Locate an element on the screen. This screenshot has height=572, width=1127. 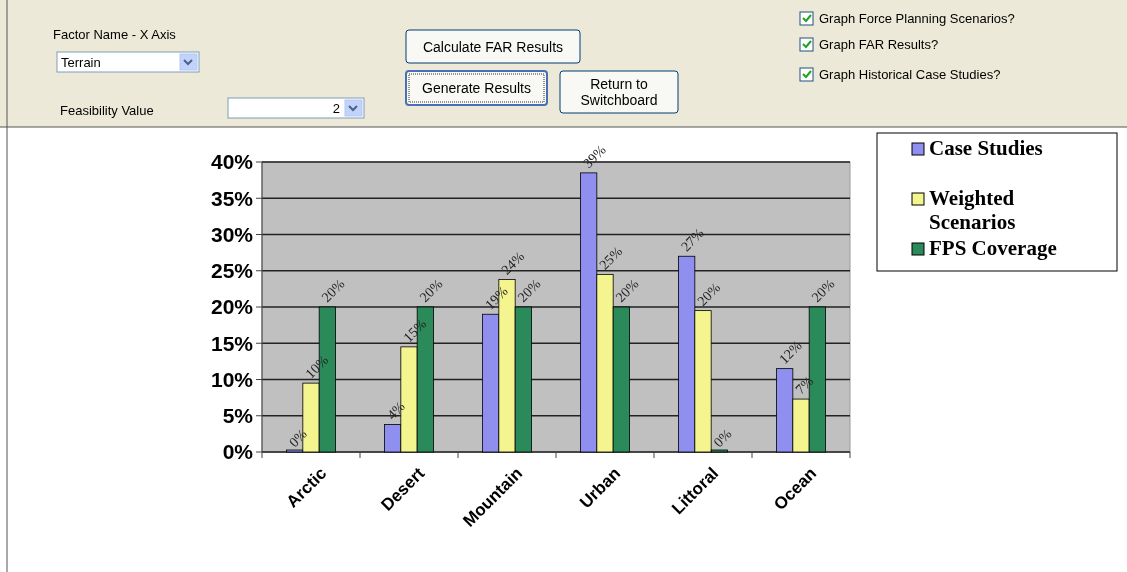
text: Calculate FAR Results is located at coordinates (493, 46).